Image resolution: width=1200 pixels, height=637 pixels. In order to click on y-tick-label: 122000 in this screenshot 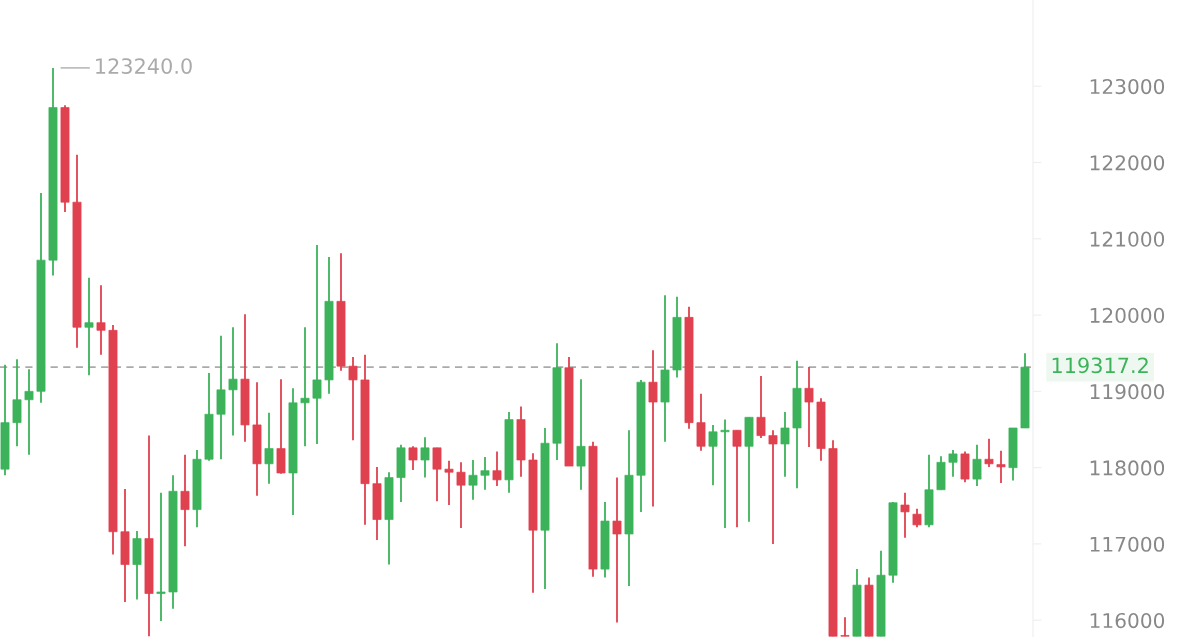, I will do `click(1127, 163)`.